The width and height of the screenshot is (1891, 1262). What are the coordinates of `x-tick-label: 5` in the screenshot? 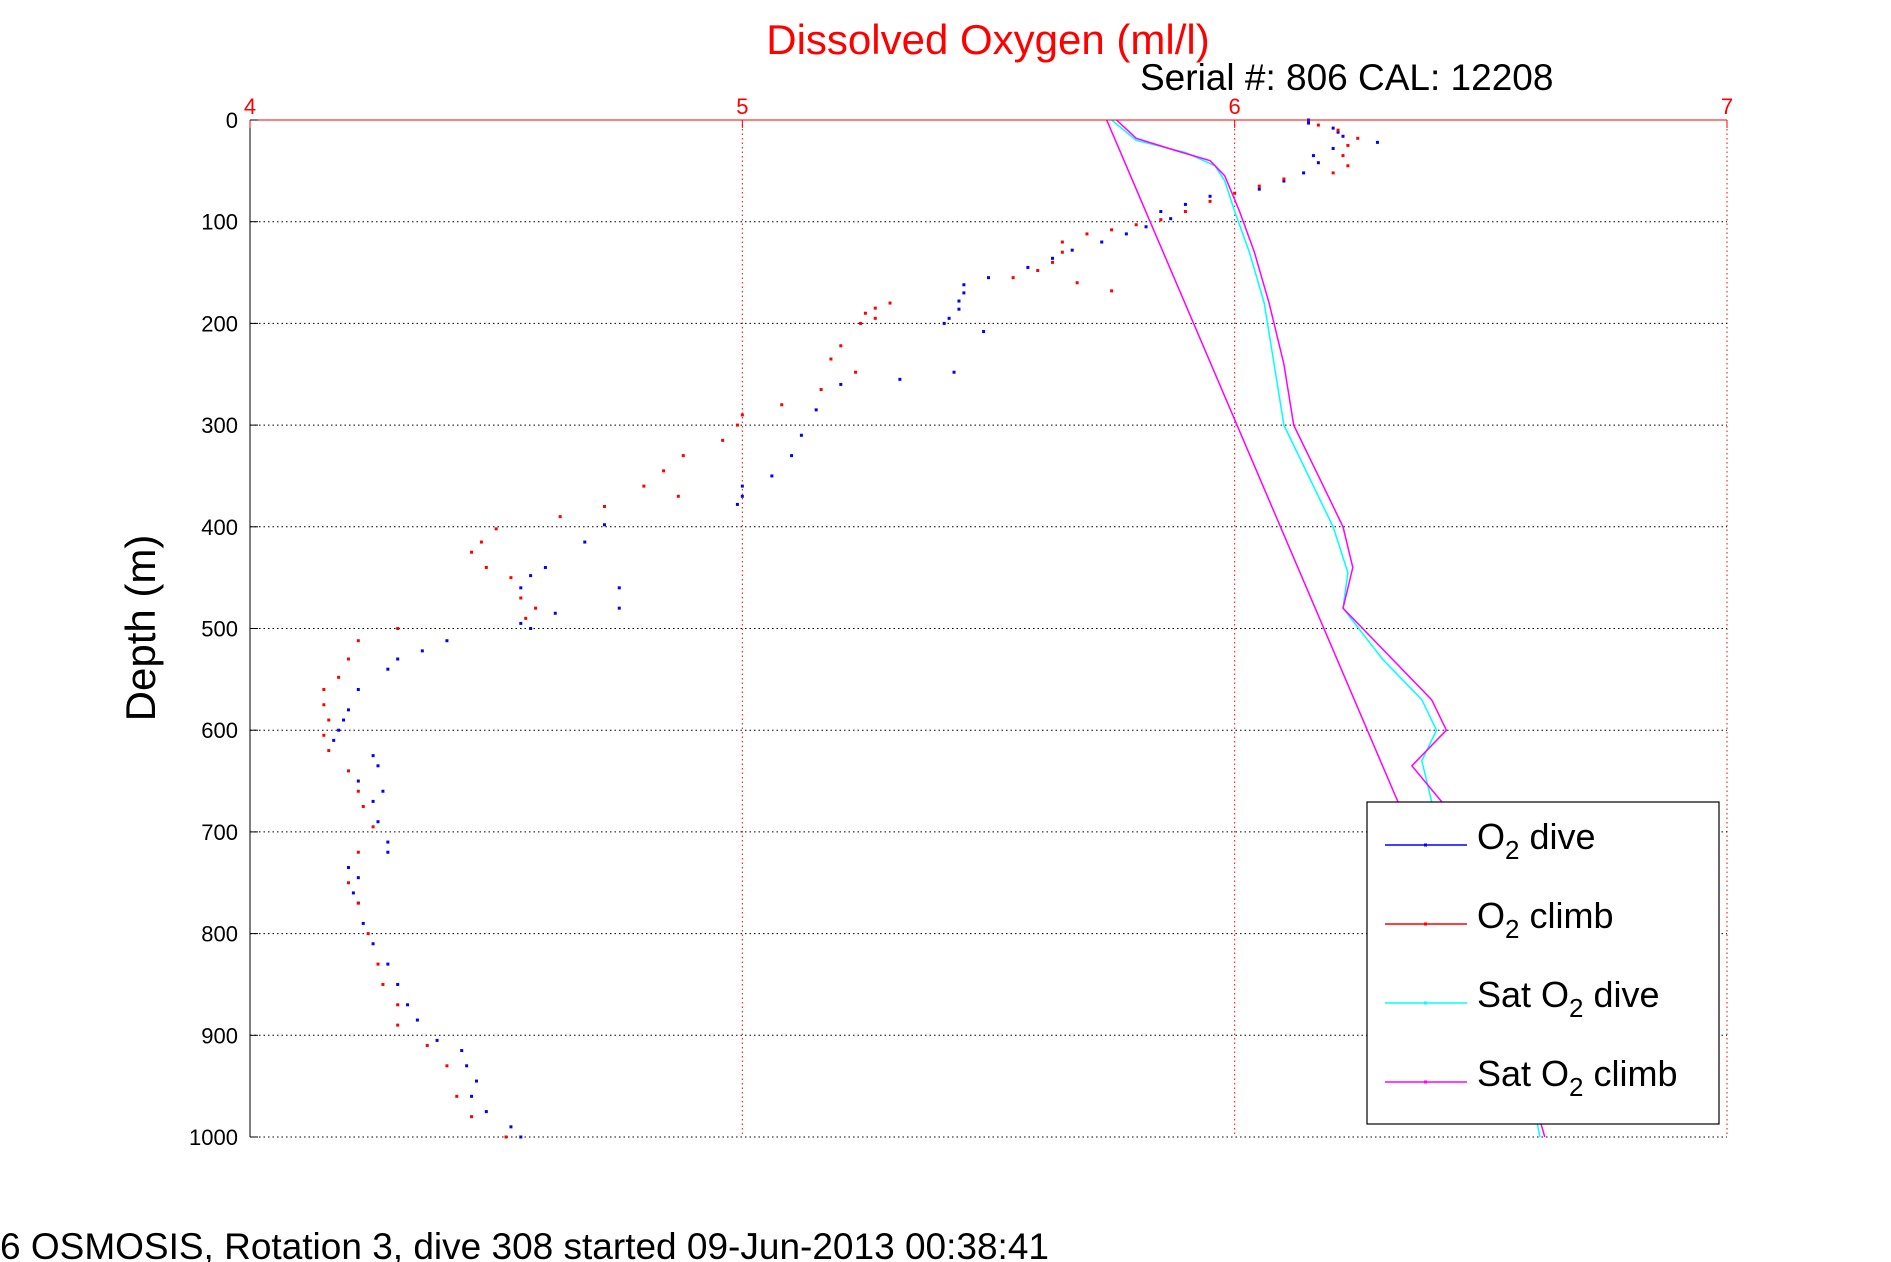 It's located at (742, 106).